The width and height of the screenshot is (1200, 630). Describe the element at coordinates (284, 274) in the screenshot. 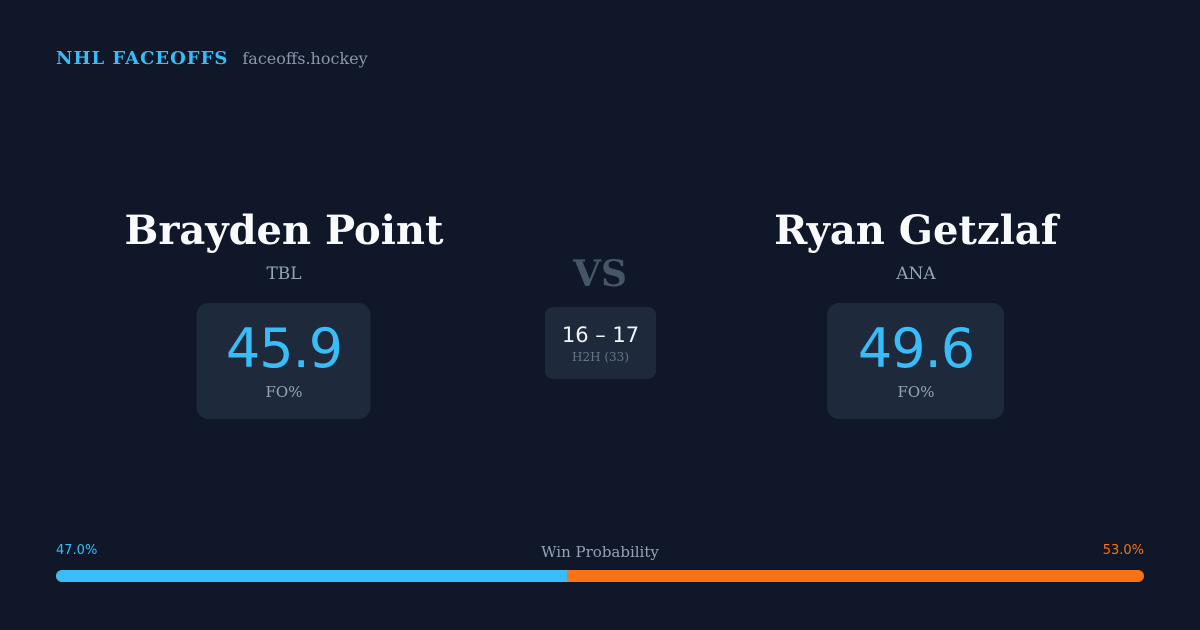

I see `player-team-left: TBL` at that location.